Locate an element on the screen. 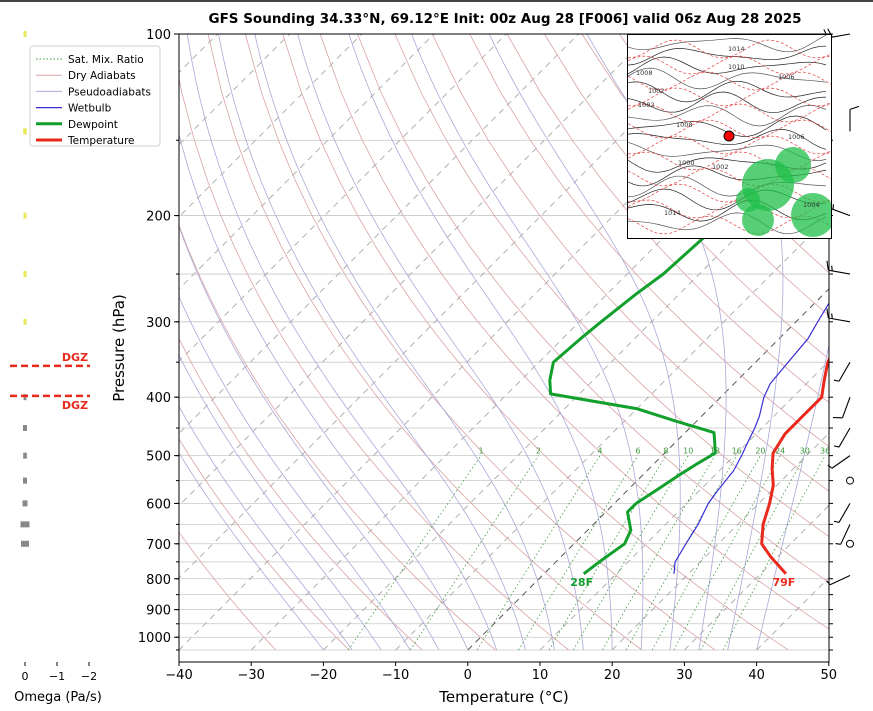 This screenshot has height=711, width=873. y-tick-label: 600 is located at coordinates (158, 504).